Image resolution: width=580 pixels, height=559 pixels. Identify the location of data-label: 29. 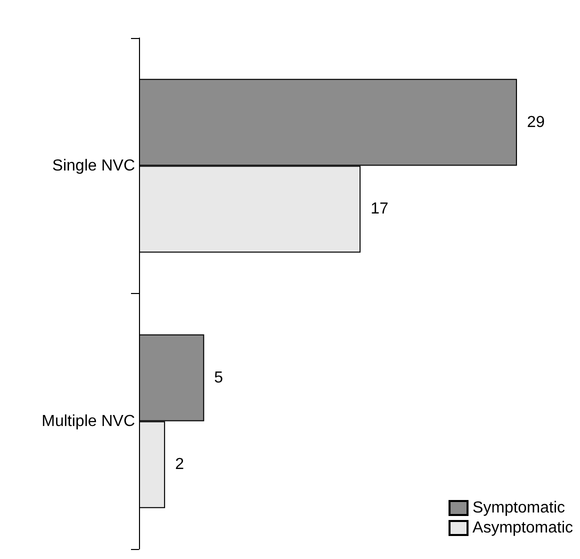
(535, 122).